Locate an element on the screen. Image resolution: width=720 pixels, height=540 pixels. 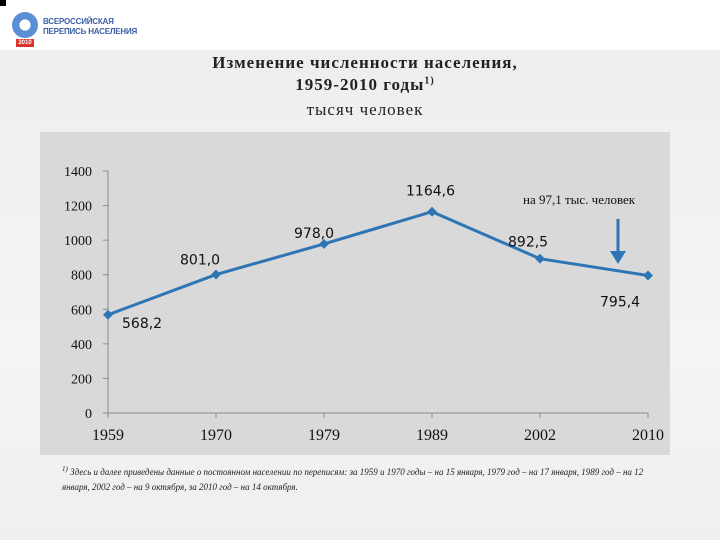
header-band: 2010 ВСЕРОССИЙСКАЯ ПЕРЕПИСЬ НАСЕЛЕНИЯ is located at coordinates (360, 25).